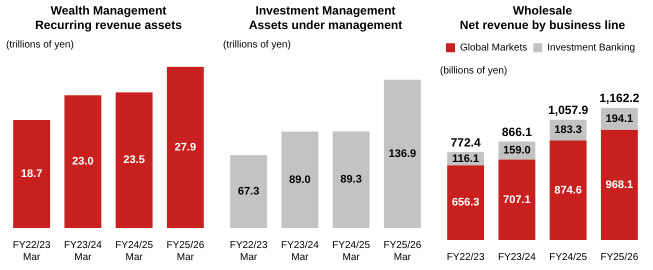 The width and height of the screenshot is (653, 270). I want to click on x-tick-label: FY22/23, so click(465, 257).